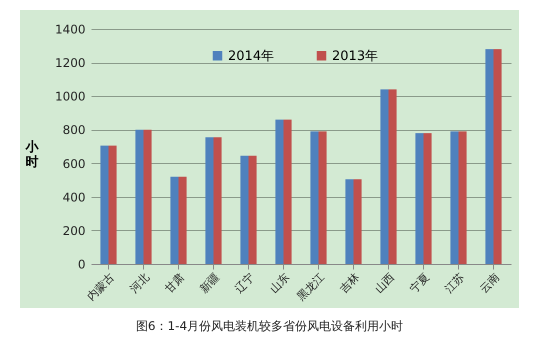  Describe the element at coordinates (269, 326) in the screenshot. I see `caption: 图6：1-4月份风电装机较多省份风电设备利用小时` at that location.